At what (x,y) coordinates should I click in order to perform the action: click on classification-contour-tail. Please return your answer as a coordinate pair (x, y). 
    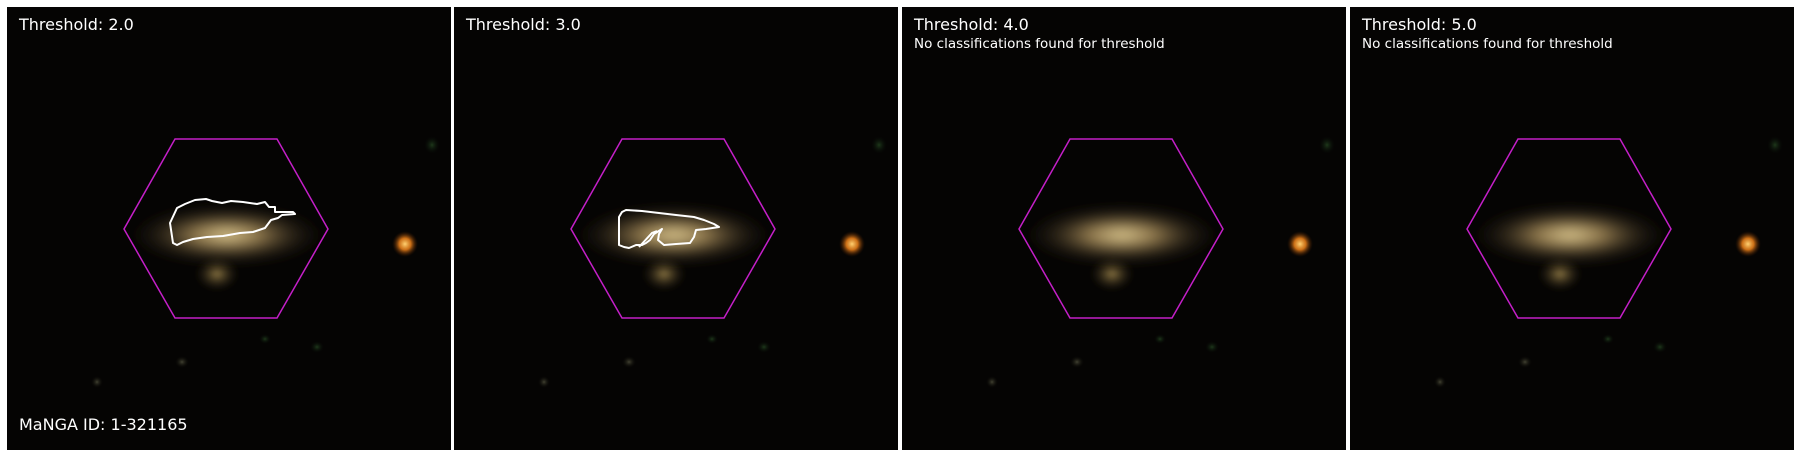
    Looking at the image, I should click on (648, 239).